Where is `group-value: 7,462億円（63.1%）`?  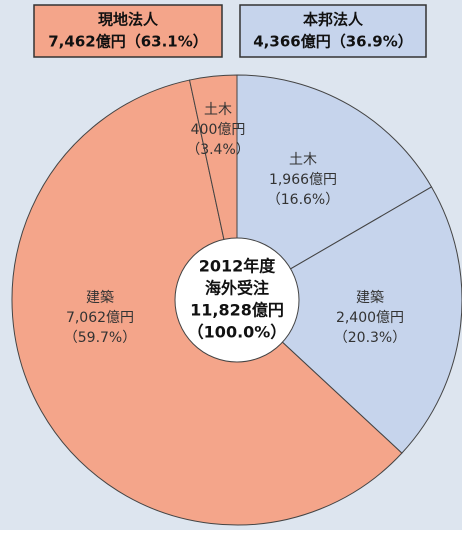 group-value: 7,462億円（63.1%） is located at coordinates (128, 42).